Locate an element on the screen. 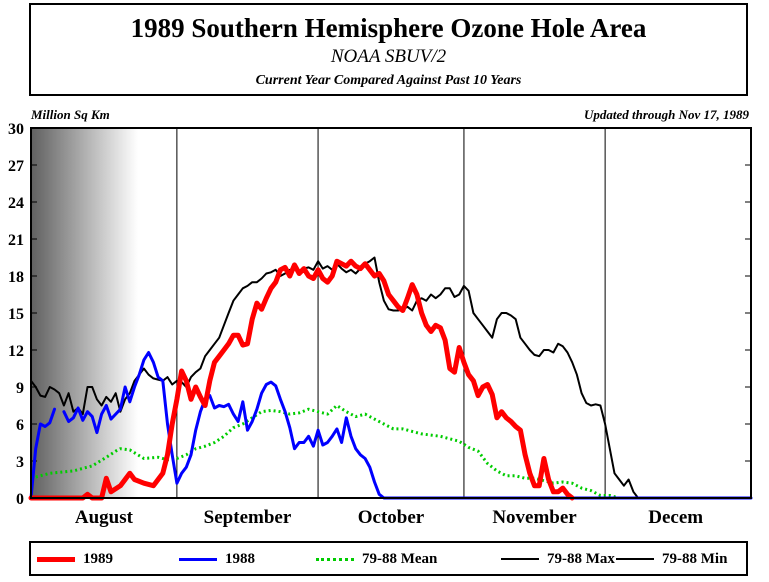 The height and width of the screenshot is (582, 769). series-line-1988 is located at coordinates (42, 453).